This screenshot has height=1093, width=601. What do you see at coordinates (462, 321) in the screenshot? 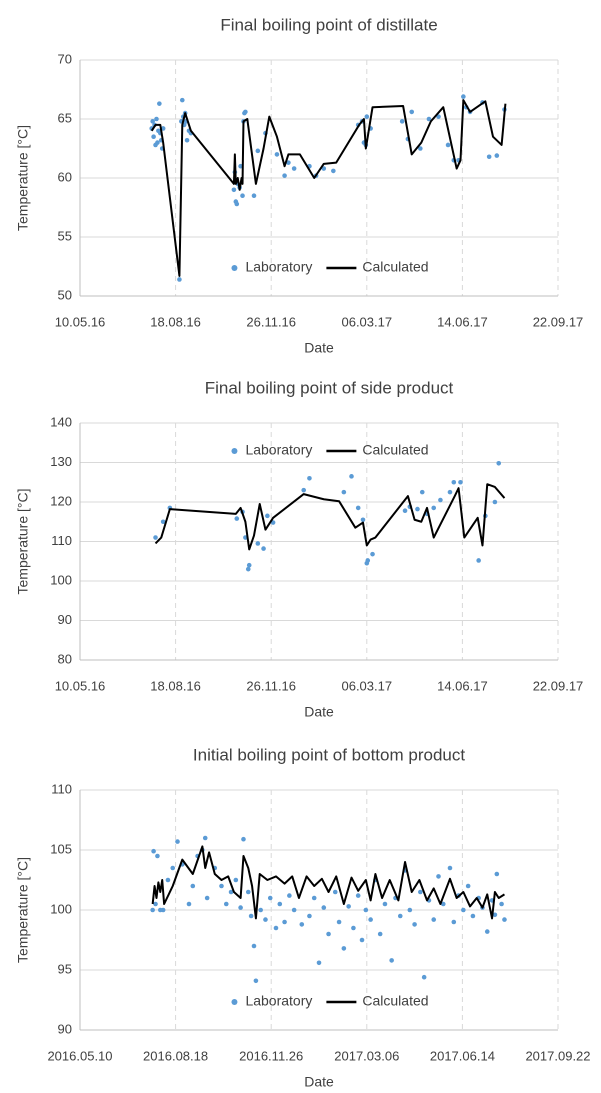
I see `x-tick-label: 14.06.17` at bounding box center [462, 321].